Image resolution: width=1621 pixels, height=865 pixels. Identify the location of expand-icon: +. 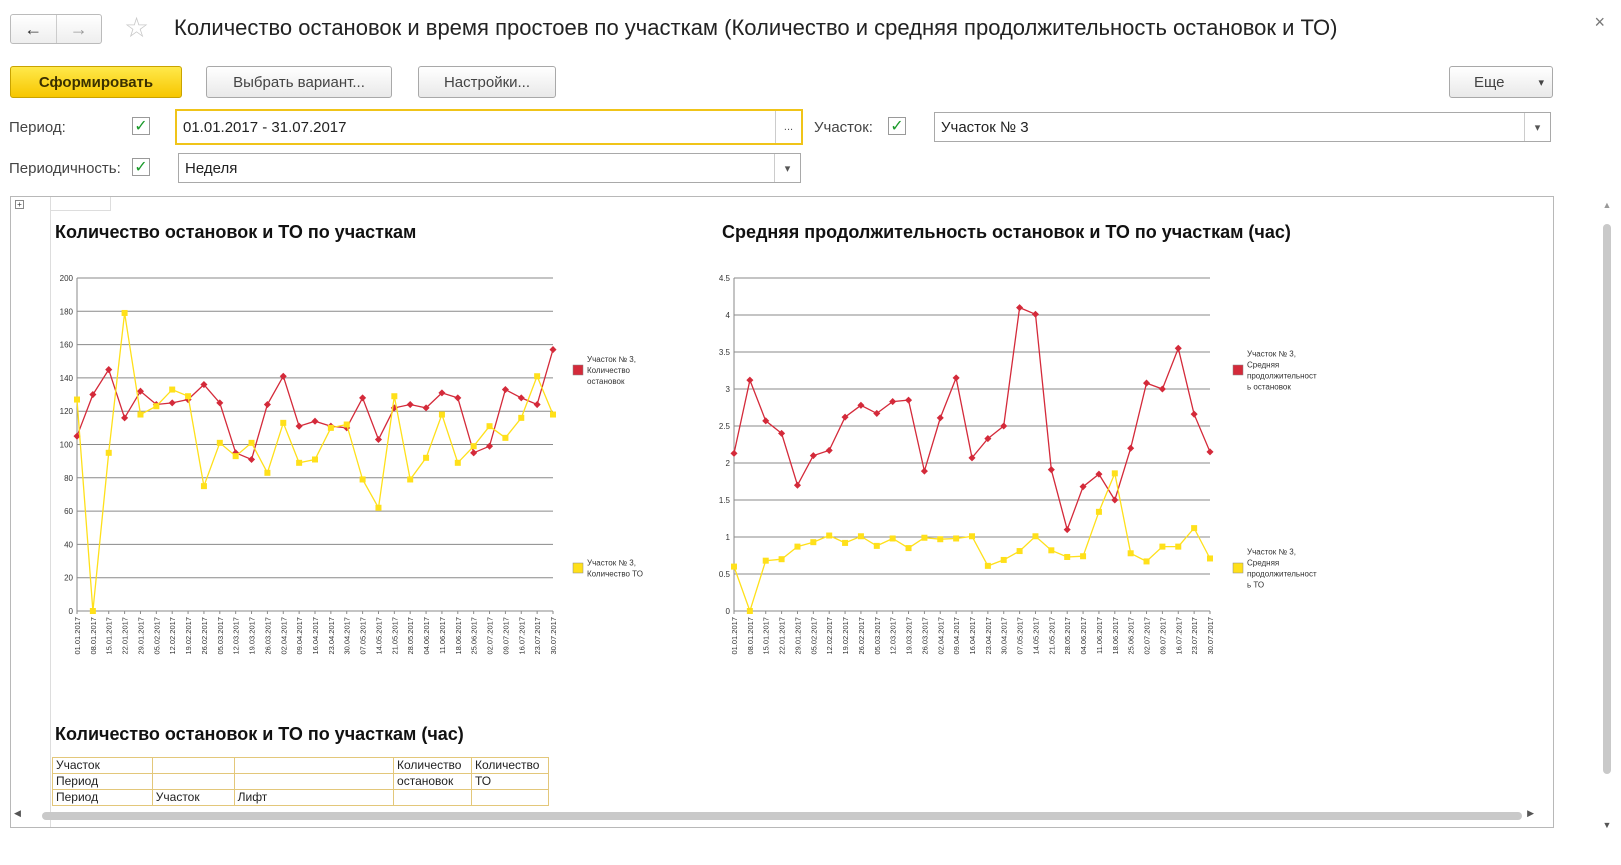
(19, 204).